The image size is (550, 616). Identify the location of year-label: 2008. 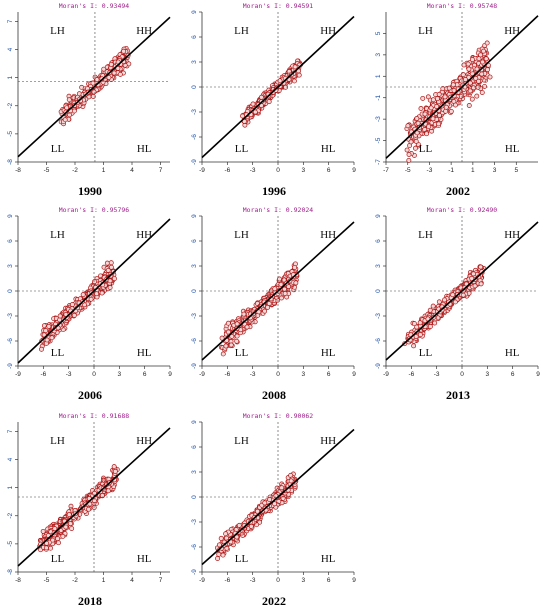
(274, 395).